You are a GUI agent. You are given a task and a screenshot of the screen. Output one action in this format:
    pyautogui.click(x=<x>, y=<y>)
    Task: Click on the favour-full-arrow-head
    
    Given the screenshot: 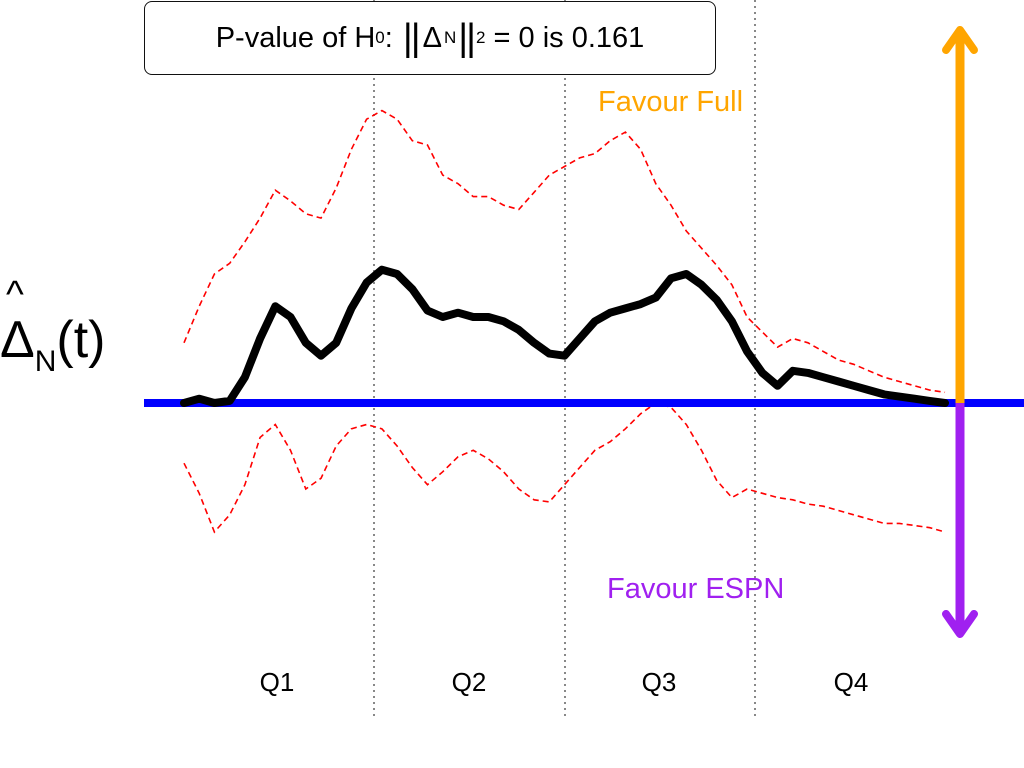 What is the action you would take?
    pyautogui.click(x=960, y=40)
    